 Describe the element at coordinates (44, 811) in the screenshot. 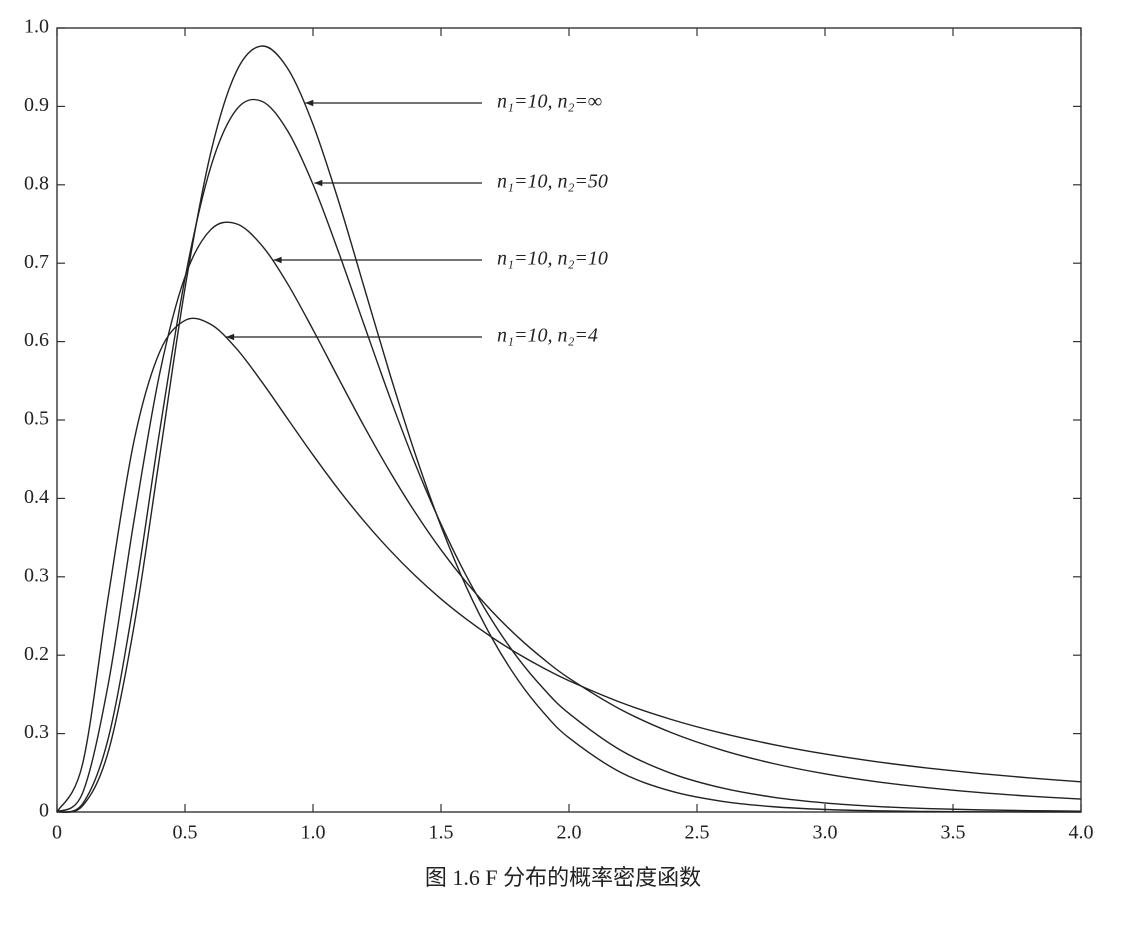

I see `y-tick-label: 0` at that location.